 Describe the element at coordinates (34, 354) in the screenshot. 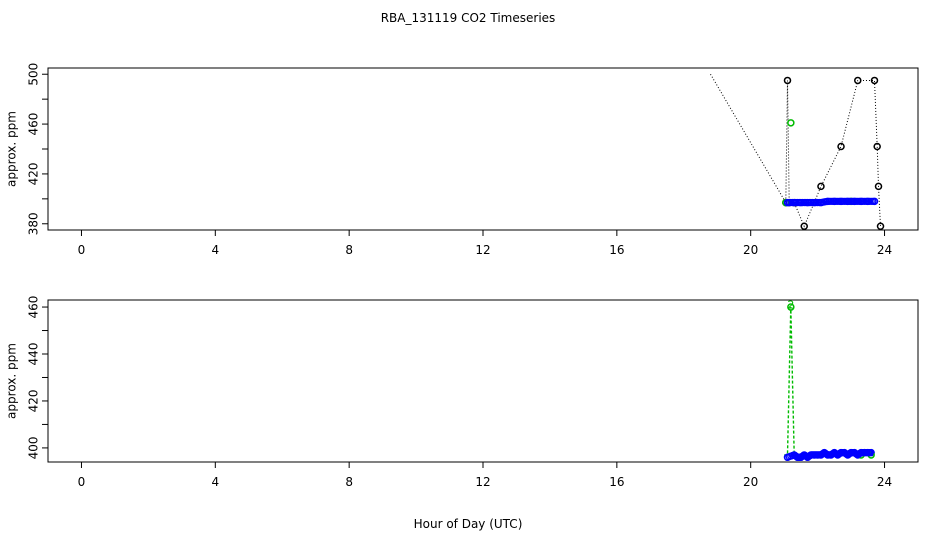

I see `y-tick-label: 440` at that location.